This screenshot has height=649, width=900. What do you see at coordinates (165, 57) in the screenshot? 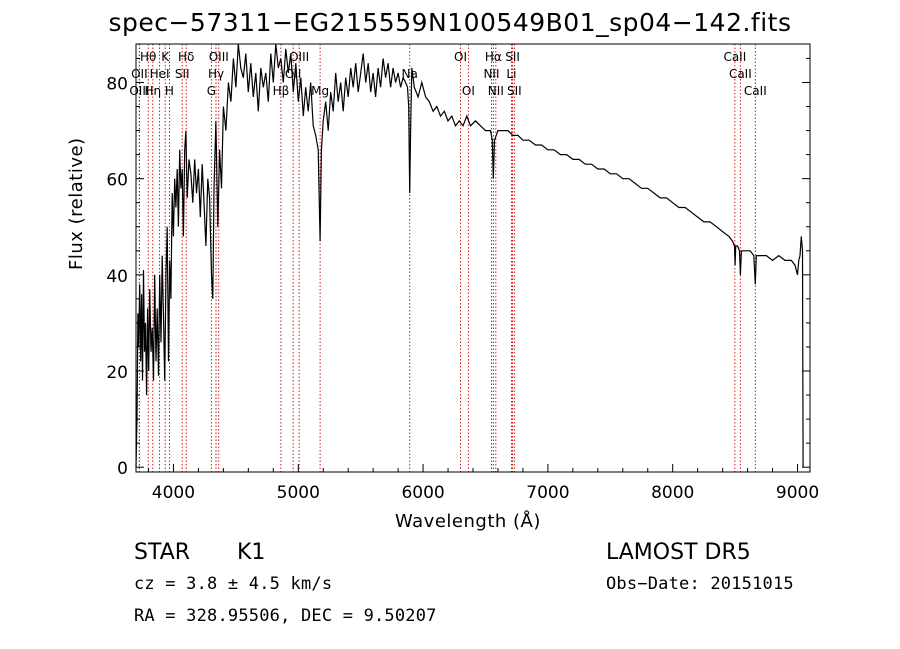
I see `marker-label: K` at bounding box center [165, 57].